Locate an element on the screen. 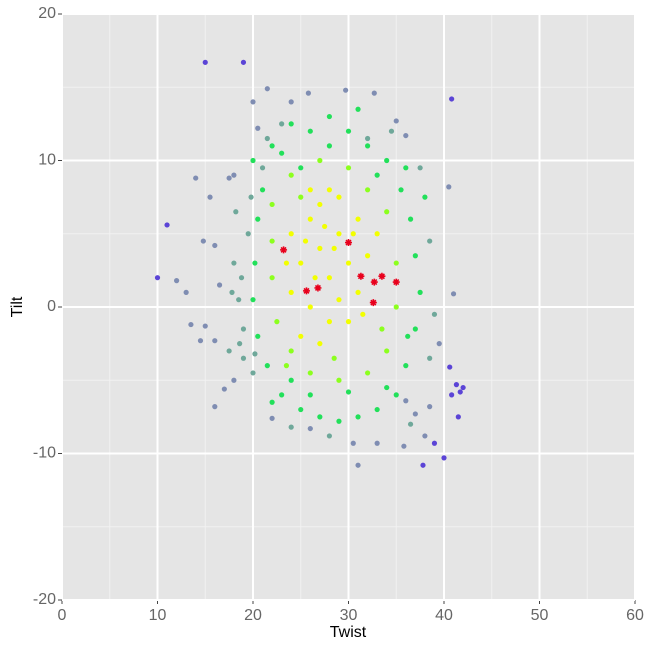 Image resolution: width=650 pixels, height=655 pixels. x-tick-label: 50 is located at coordinates (540, 615).